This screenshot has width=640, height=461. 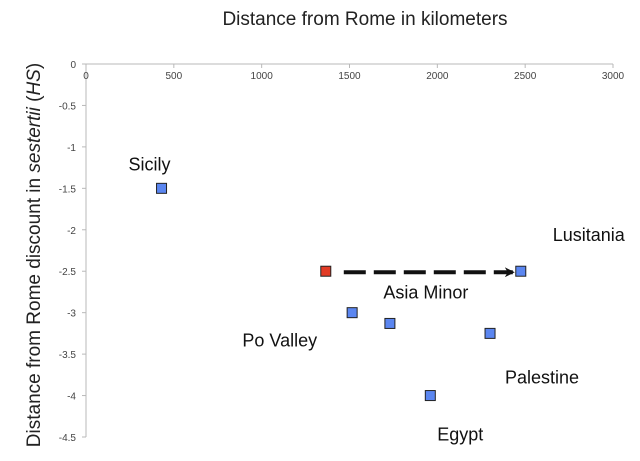 What do you see at coordinates (425, 292) in the screenshot?
I see `point-label: Asia Minor` at bounding box center [425, 292].